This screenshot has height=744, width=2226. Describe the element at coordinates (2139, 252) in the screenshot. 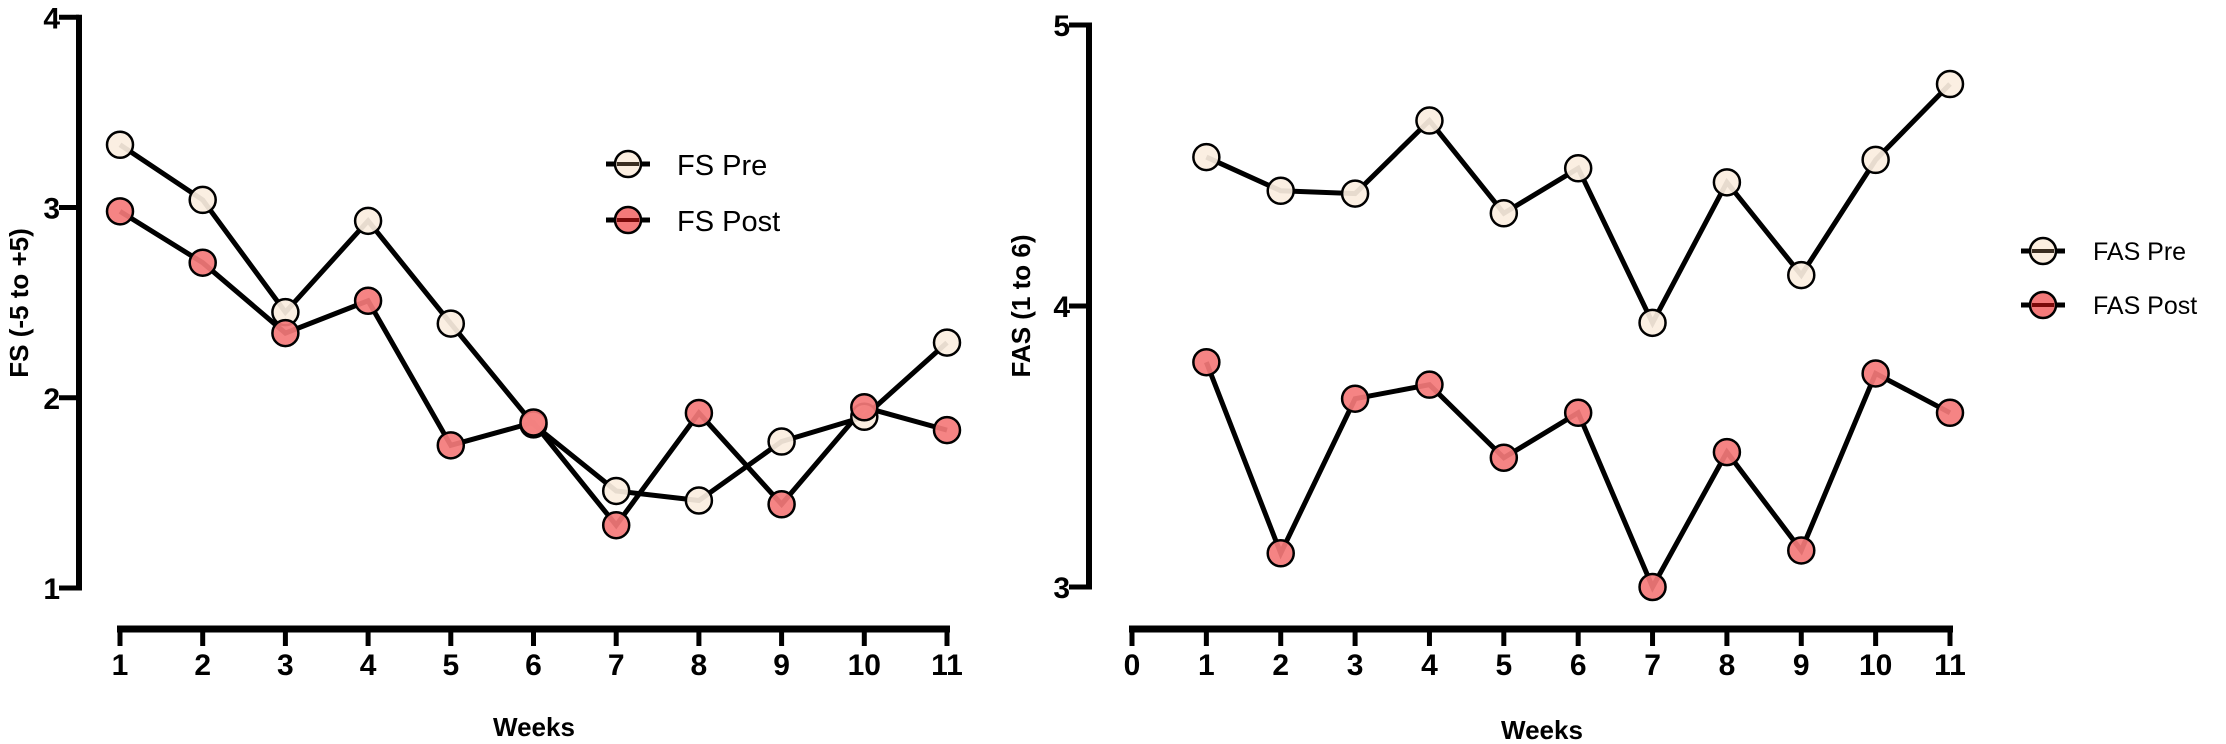

I see `legend-label-fas-pre: FAS Pre` at that location.